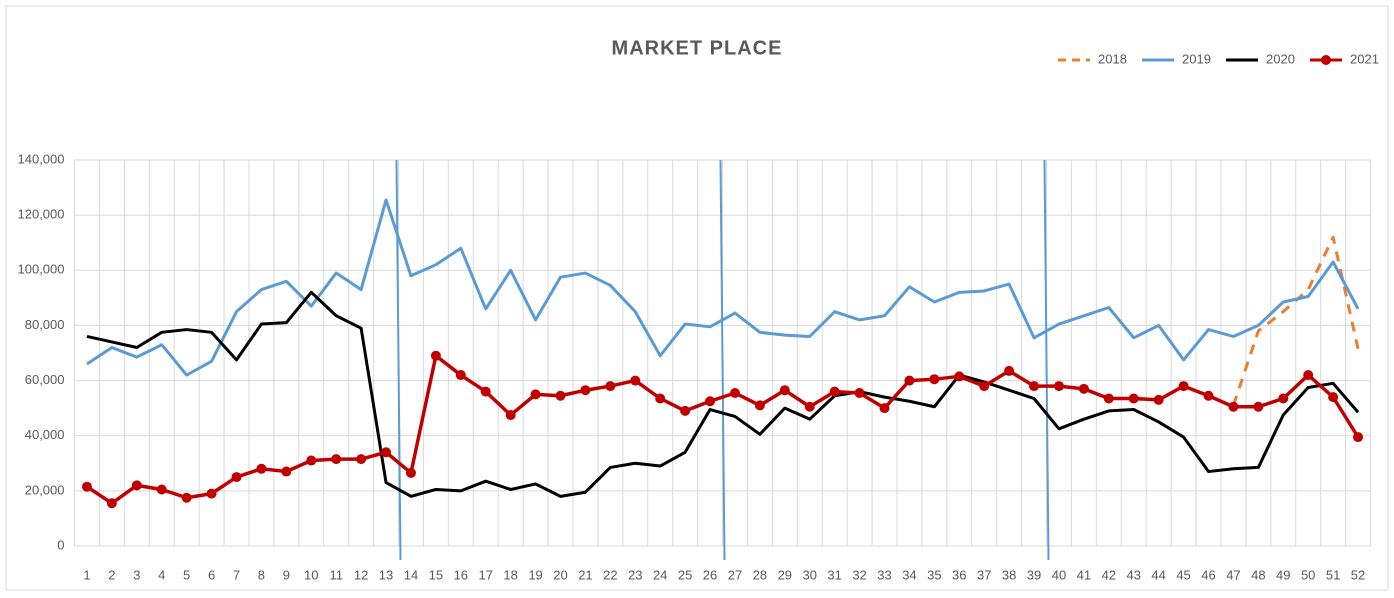 This screenshot has height=598, width=1394. What do you see at coordinates (809, 574) in the screenshot?
I see `x-tick-label: 30` at bounding box center [809, 574].